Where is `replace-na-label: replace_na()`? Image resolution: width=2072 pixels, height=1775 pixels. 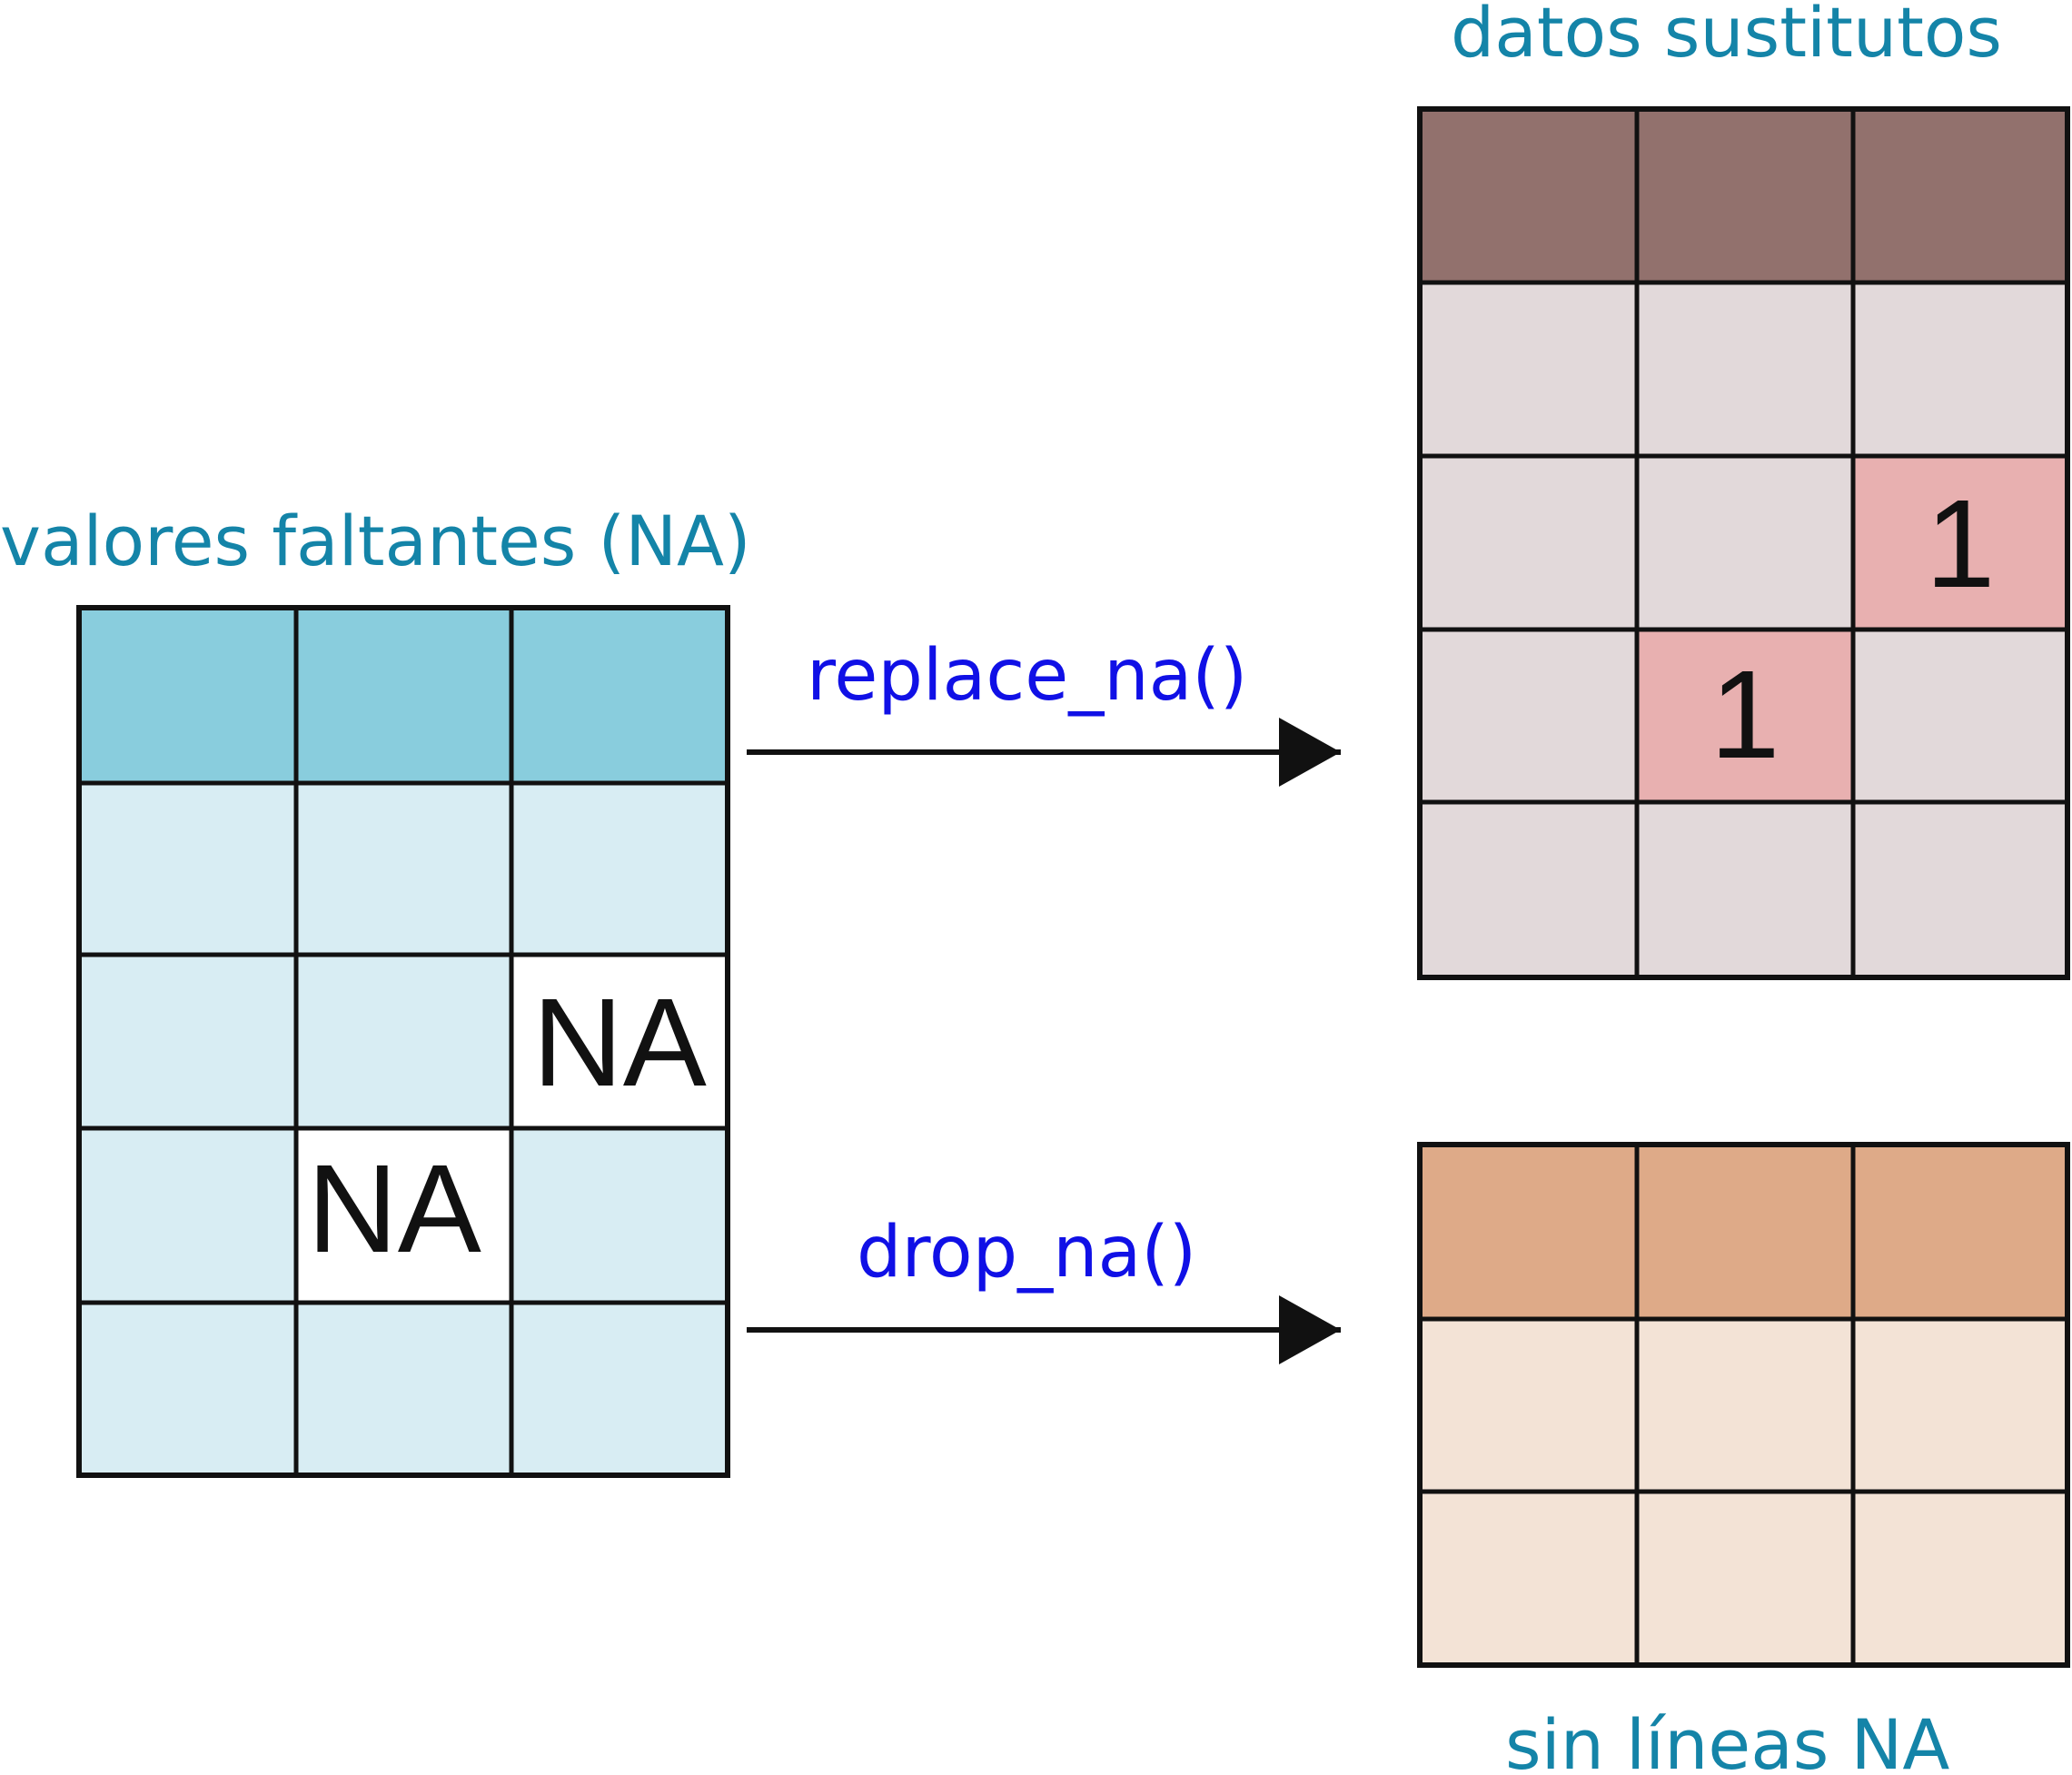
replace-na-label: replace_na() is located at coordinates (1027, 676).